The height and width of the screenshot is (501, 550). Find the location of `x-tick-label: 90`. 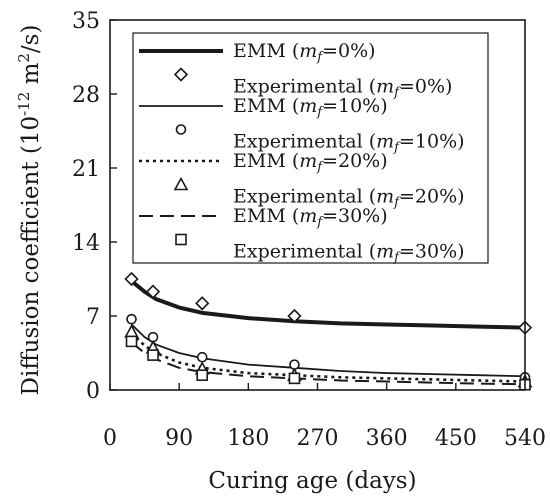

x-tick-label: 90 is located at coordinates (179, 438).